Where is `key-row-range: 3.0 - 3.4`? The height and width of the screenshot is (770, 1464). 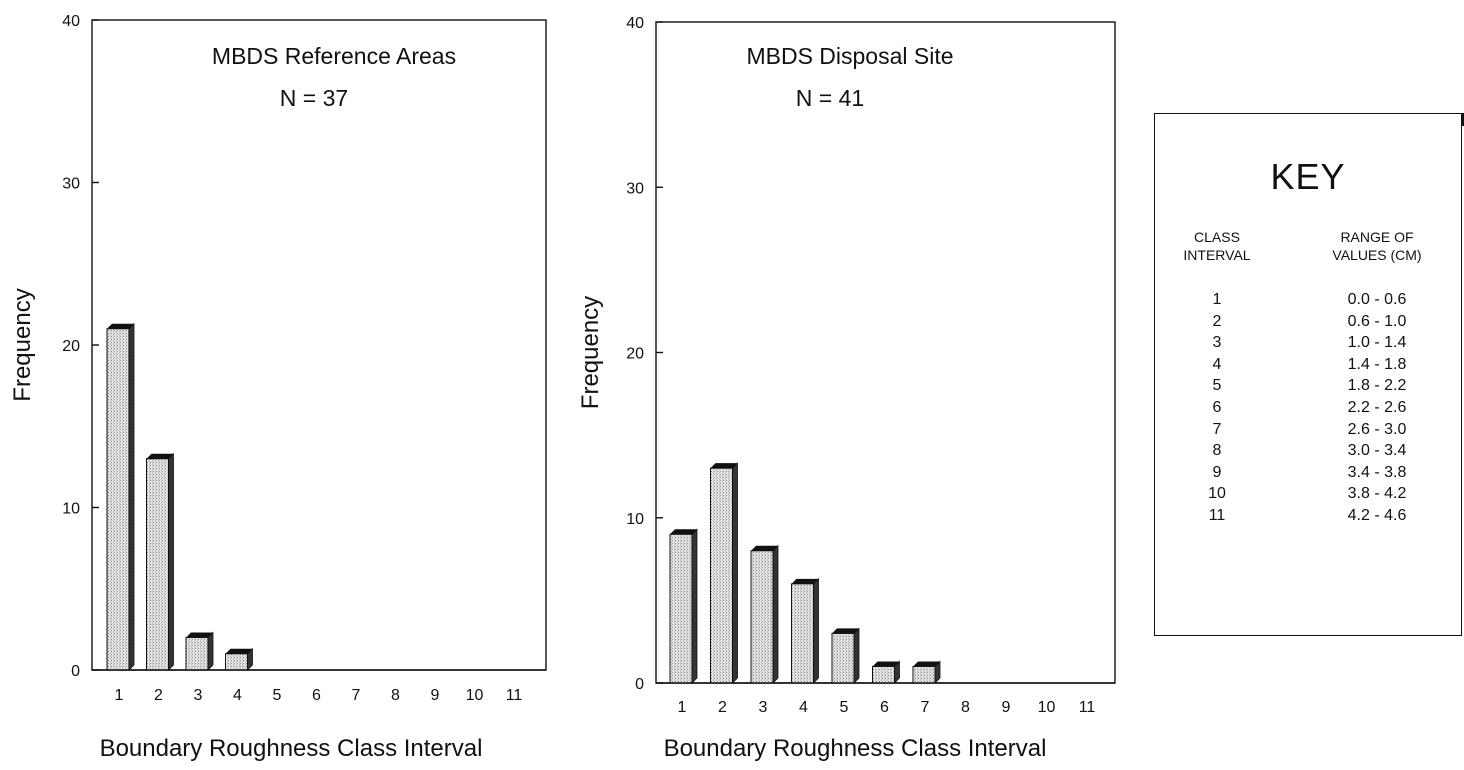 key-row-range: 3.0 - 3.4 is located at coordinates (1377, 451).